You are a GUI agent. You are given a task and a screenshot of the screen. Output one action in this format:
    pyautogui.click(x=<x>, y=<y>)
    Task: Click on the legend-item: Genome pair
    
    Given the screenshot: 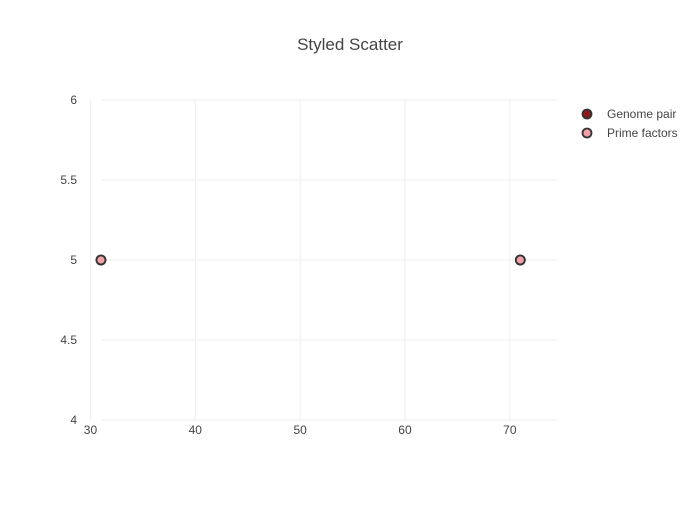 What is the action you would take?
    pyautogui.click(x=629, y=114)
    